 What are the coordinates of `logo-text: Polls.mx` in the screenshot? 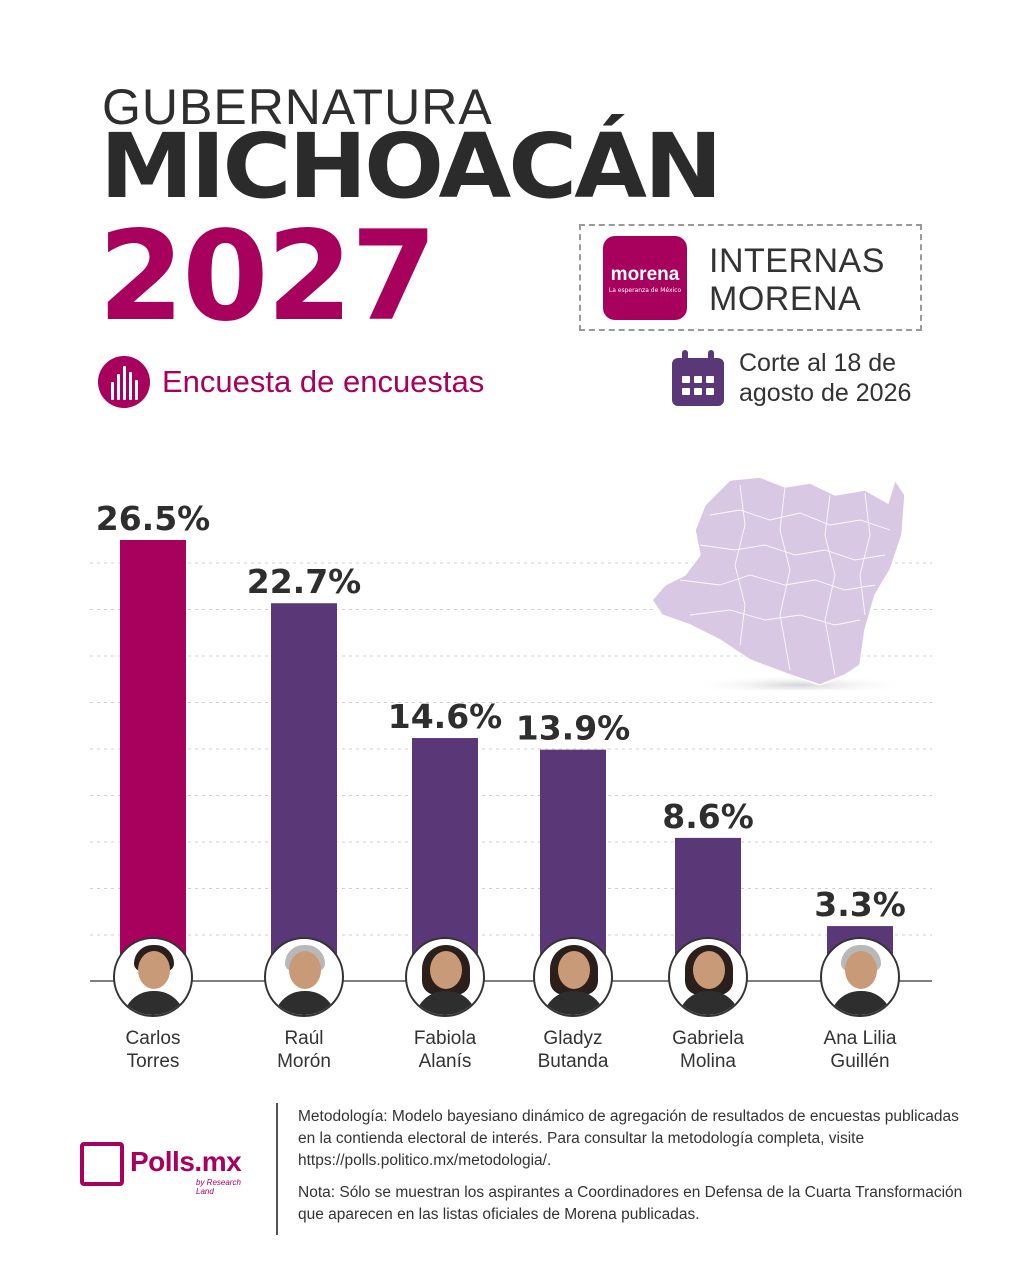 It's located at (186, 1161).